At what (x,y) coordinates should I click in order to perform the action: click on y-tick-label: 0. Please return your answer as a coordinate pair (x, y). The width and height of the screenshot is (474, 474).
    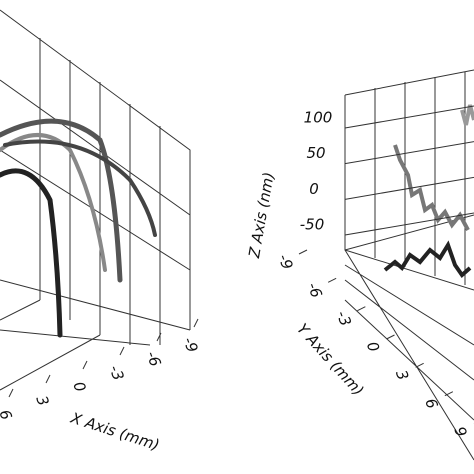
    Looking at the image, I should click on (373, 346).